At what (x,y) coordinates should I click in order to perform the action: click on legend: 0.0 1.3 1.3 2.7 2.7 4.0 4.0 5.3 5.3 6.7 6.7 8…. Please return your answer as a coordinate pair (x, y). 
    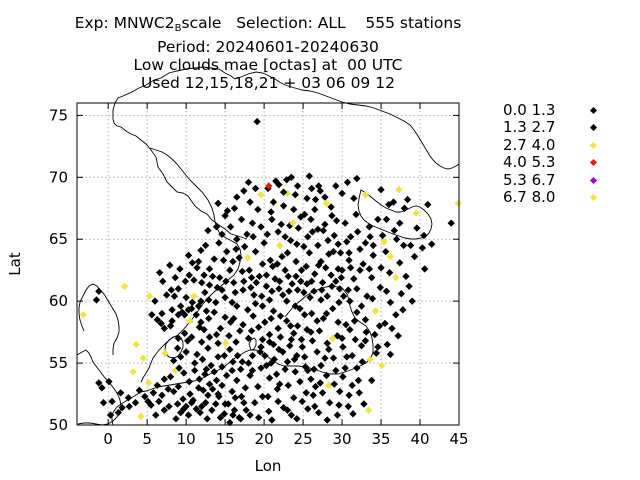
    Looking at the image, I should click on (555, 154).